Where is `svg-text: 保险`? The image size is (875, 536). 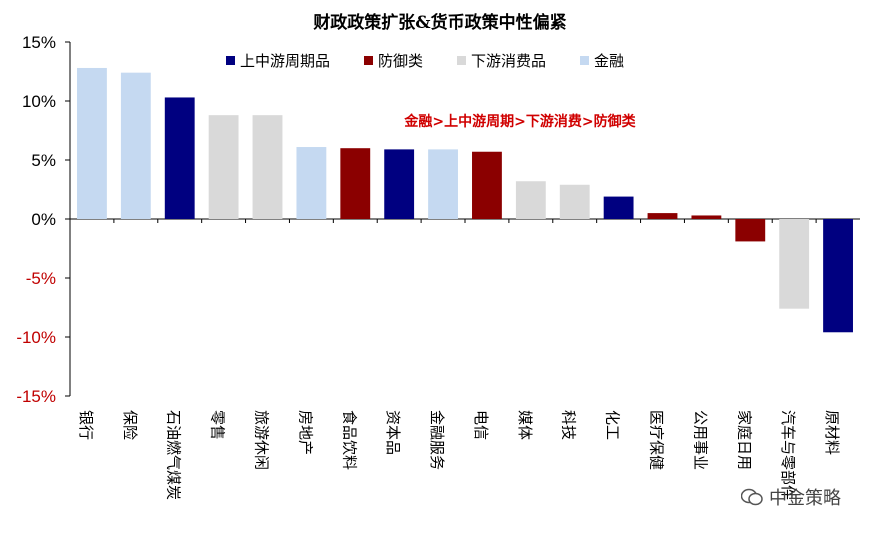 svg-text: 保险 is located at coordinates (130, 425).